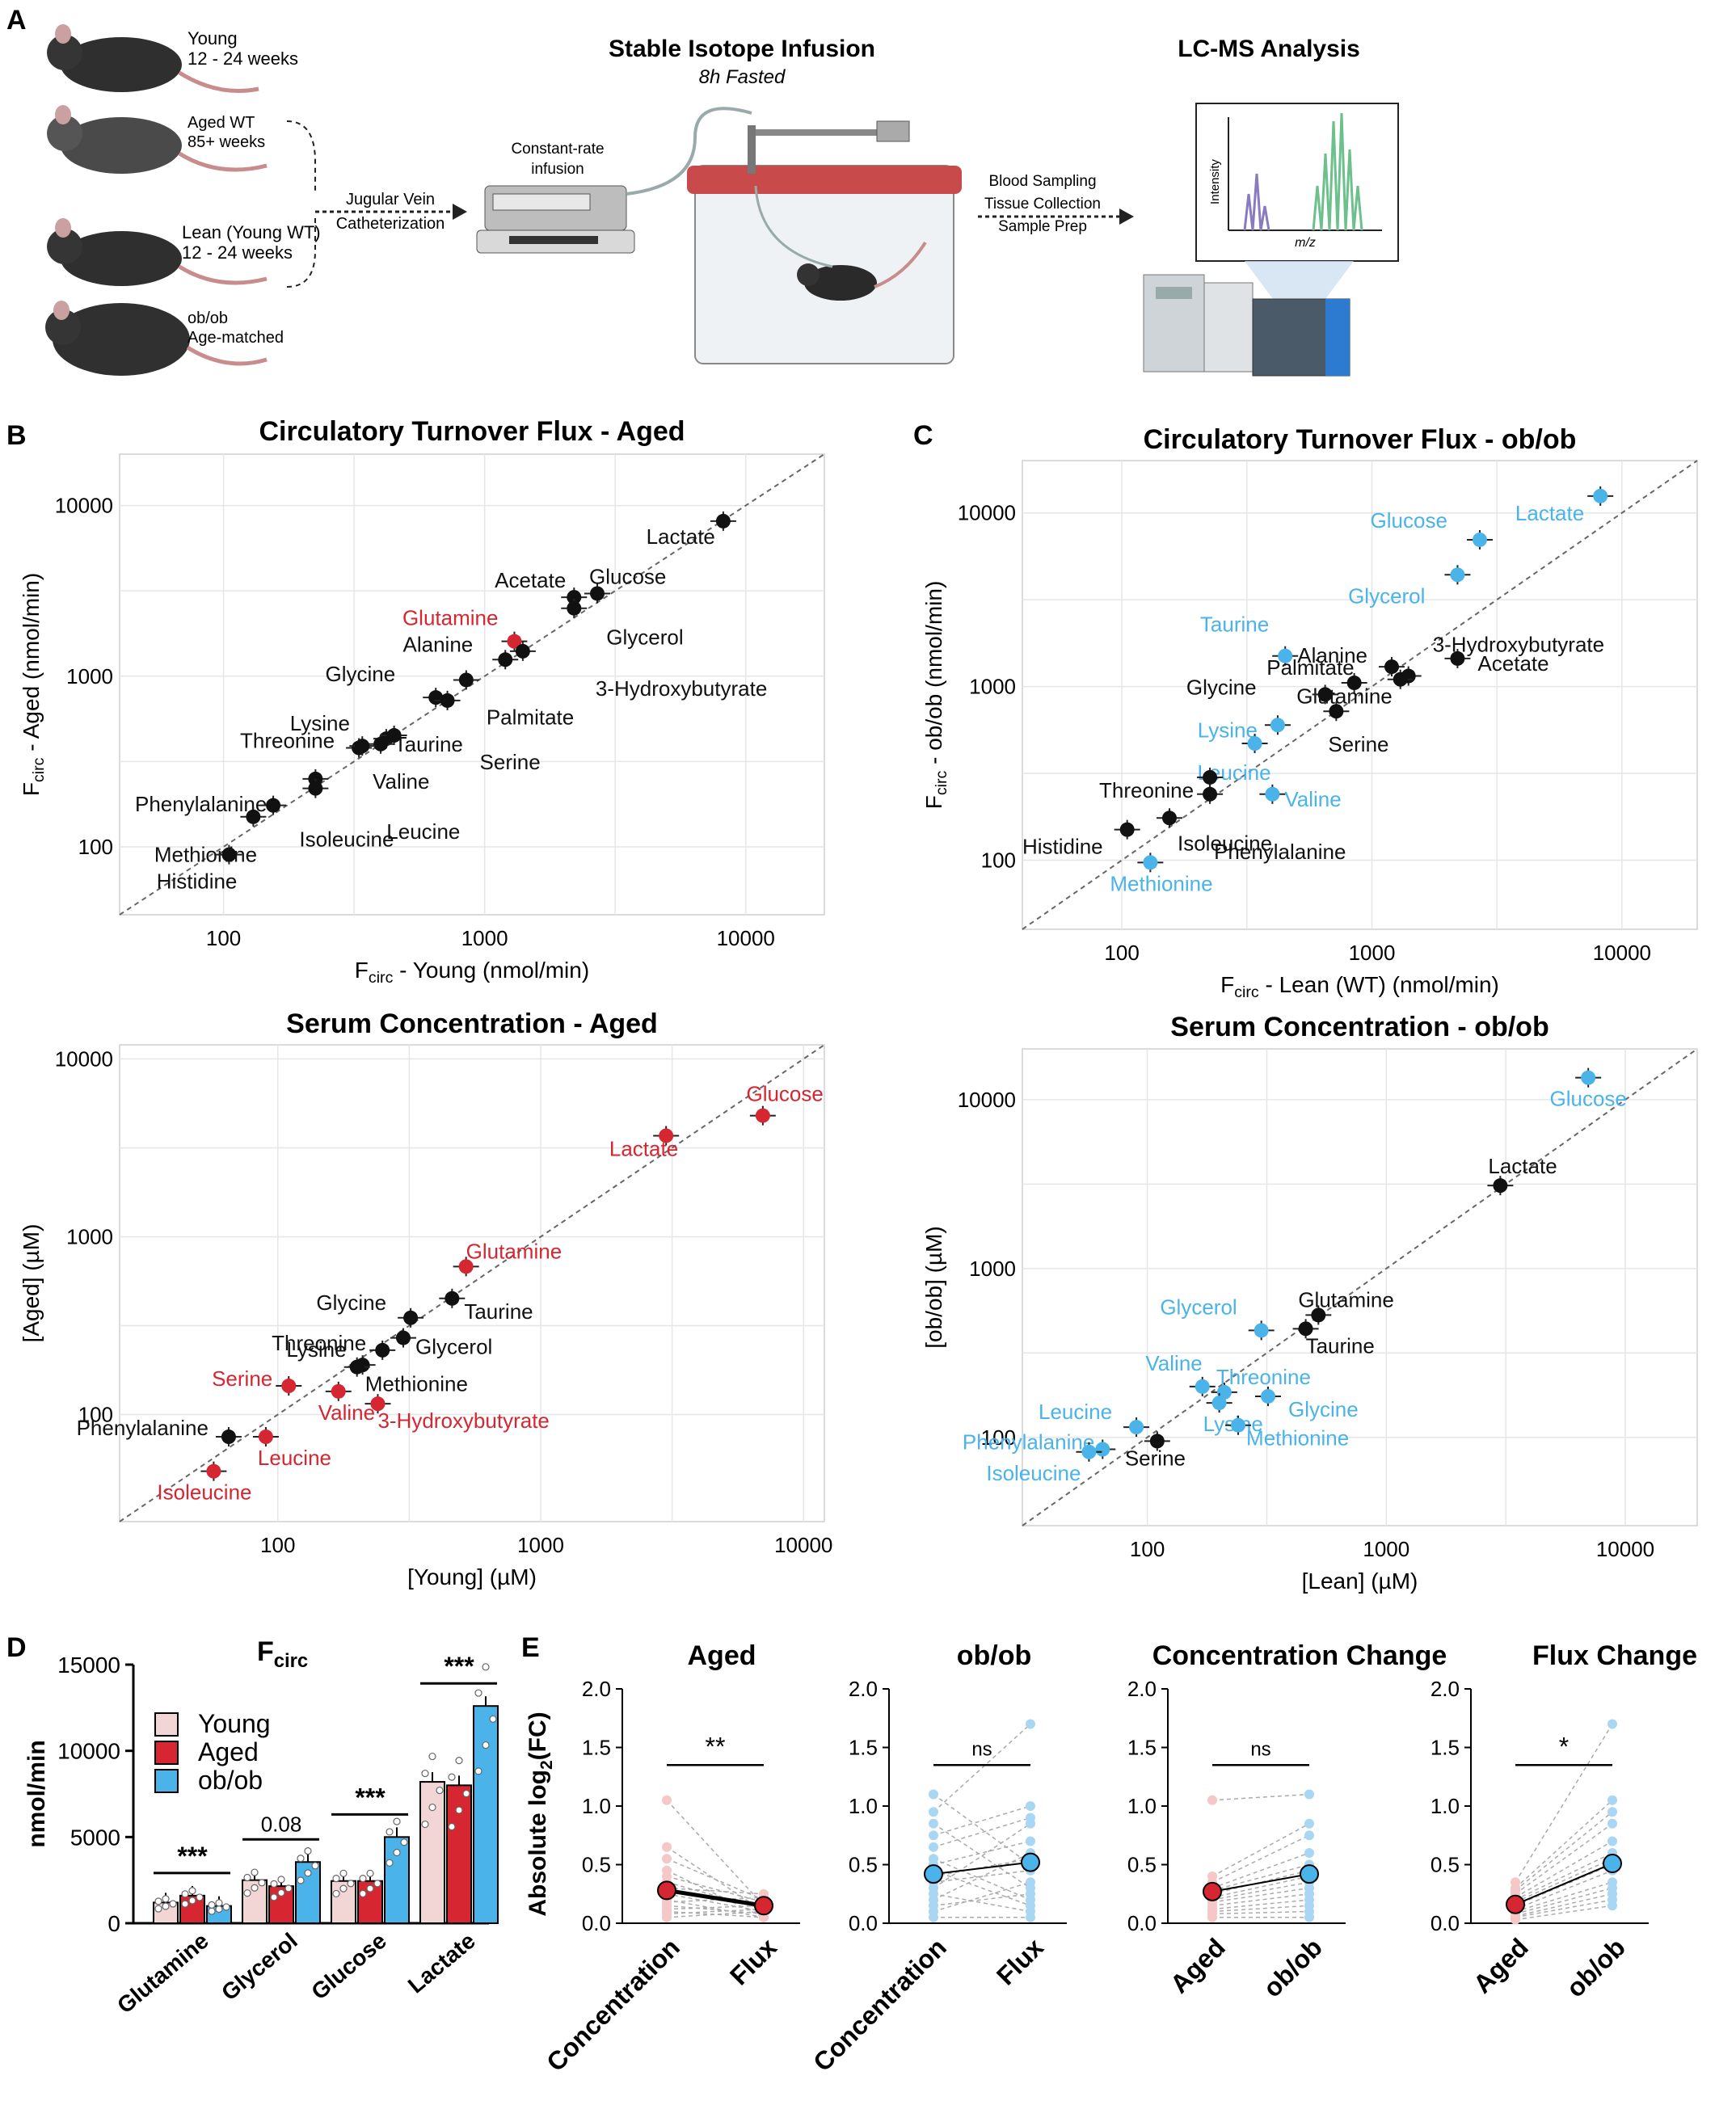  I want to click on syringe-pump-icon, so click(555, 219).